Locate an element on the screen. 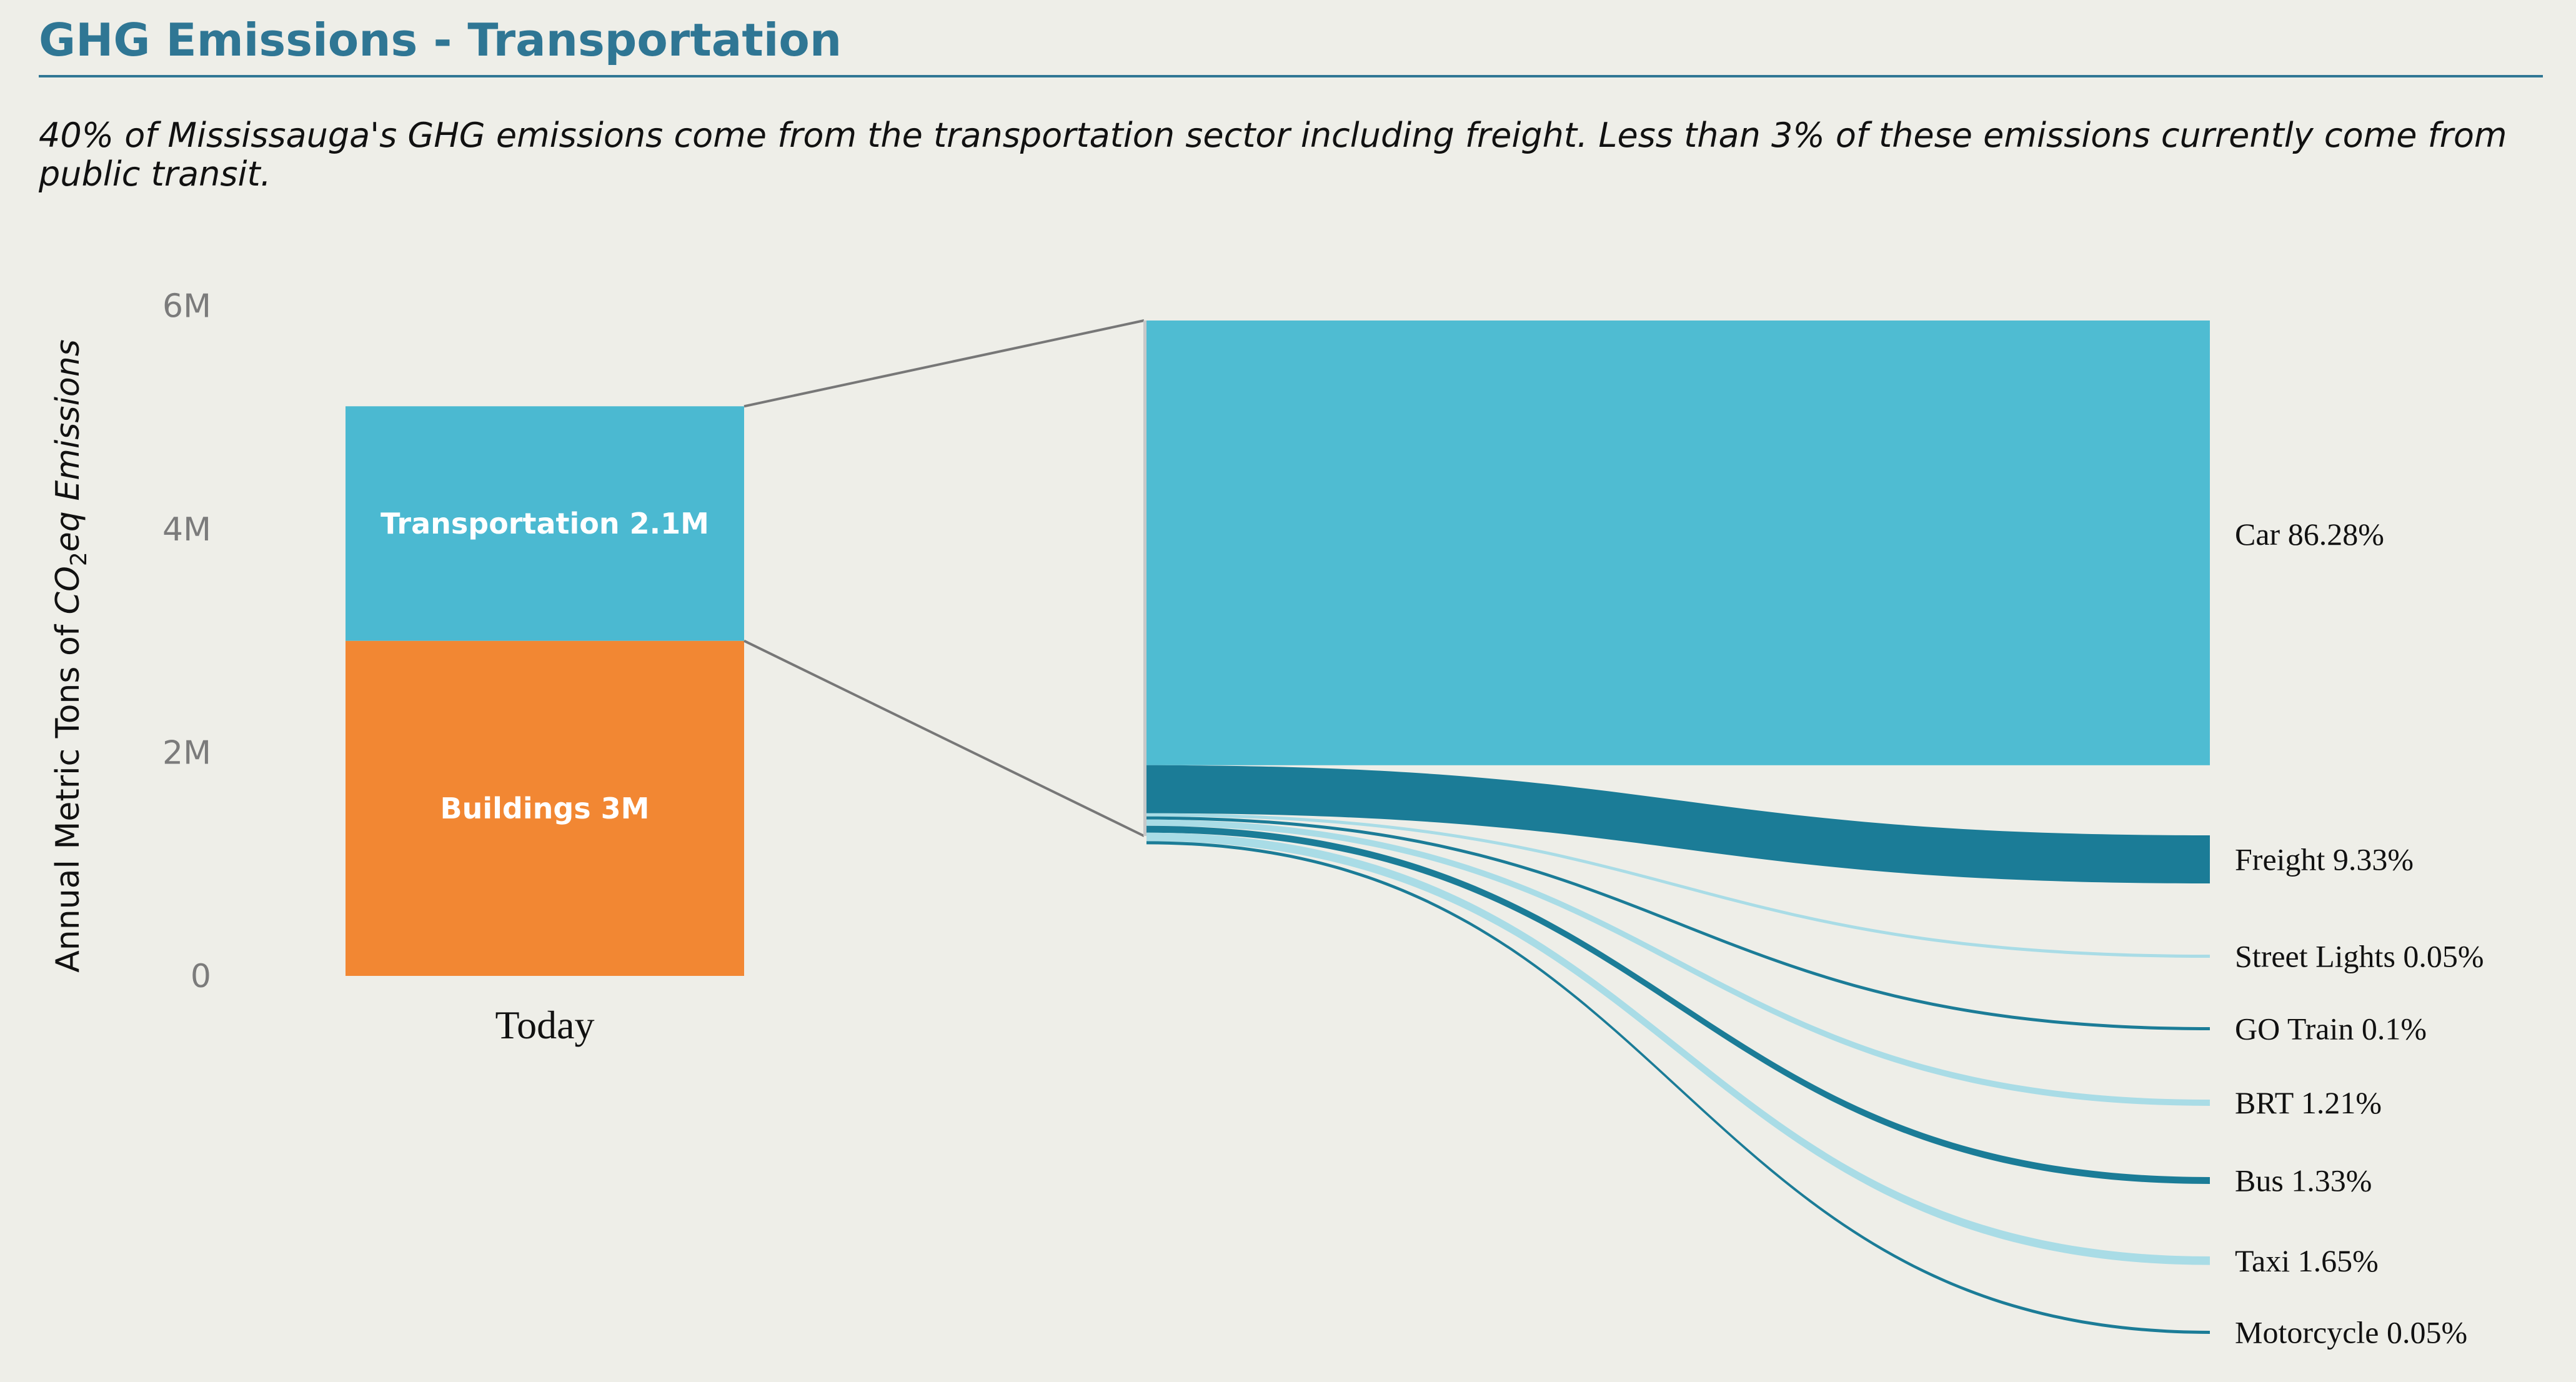 The width and height of the screenshot is (2576, 1382). chart-title: GHG Emissions - Transportation is located at coordinates (441, 40).